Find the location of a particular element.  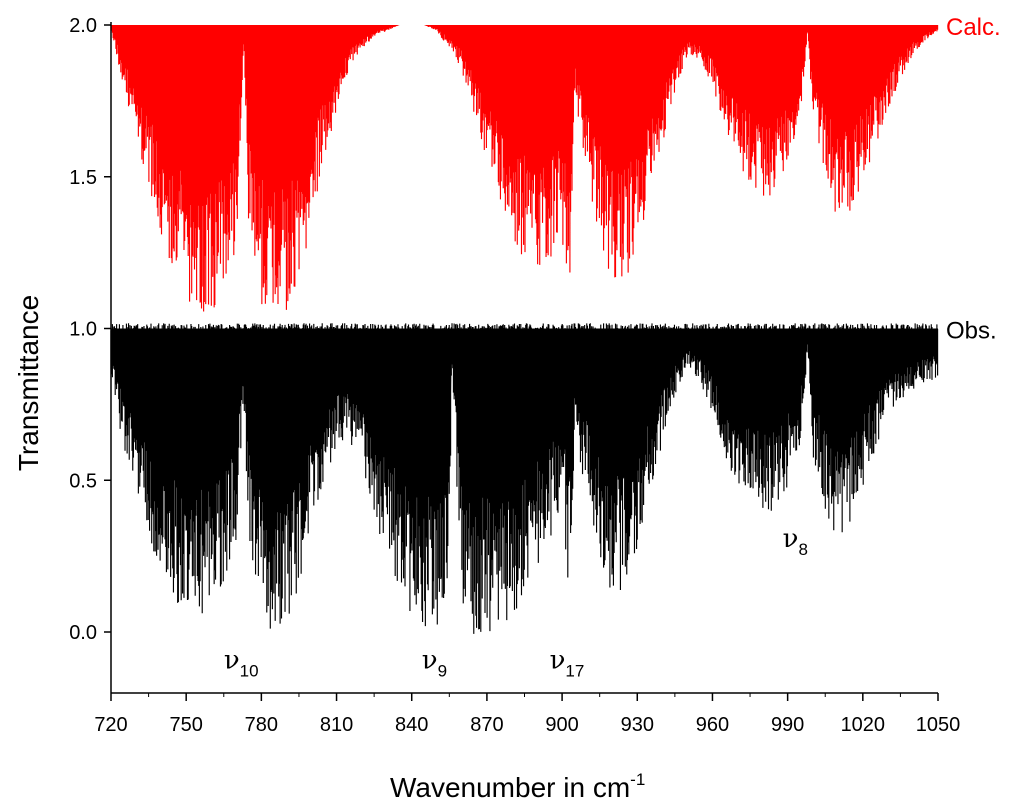

series-label-calc: Calc. is located at coordinates (973, 27).